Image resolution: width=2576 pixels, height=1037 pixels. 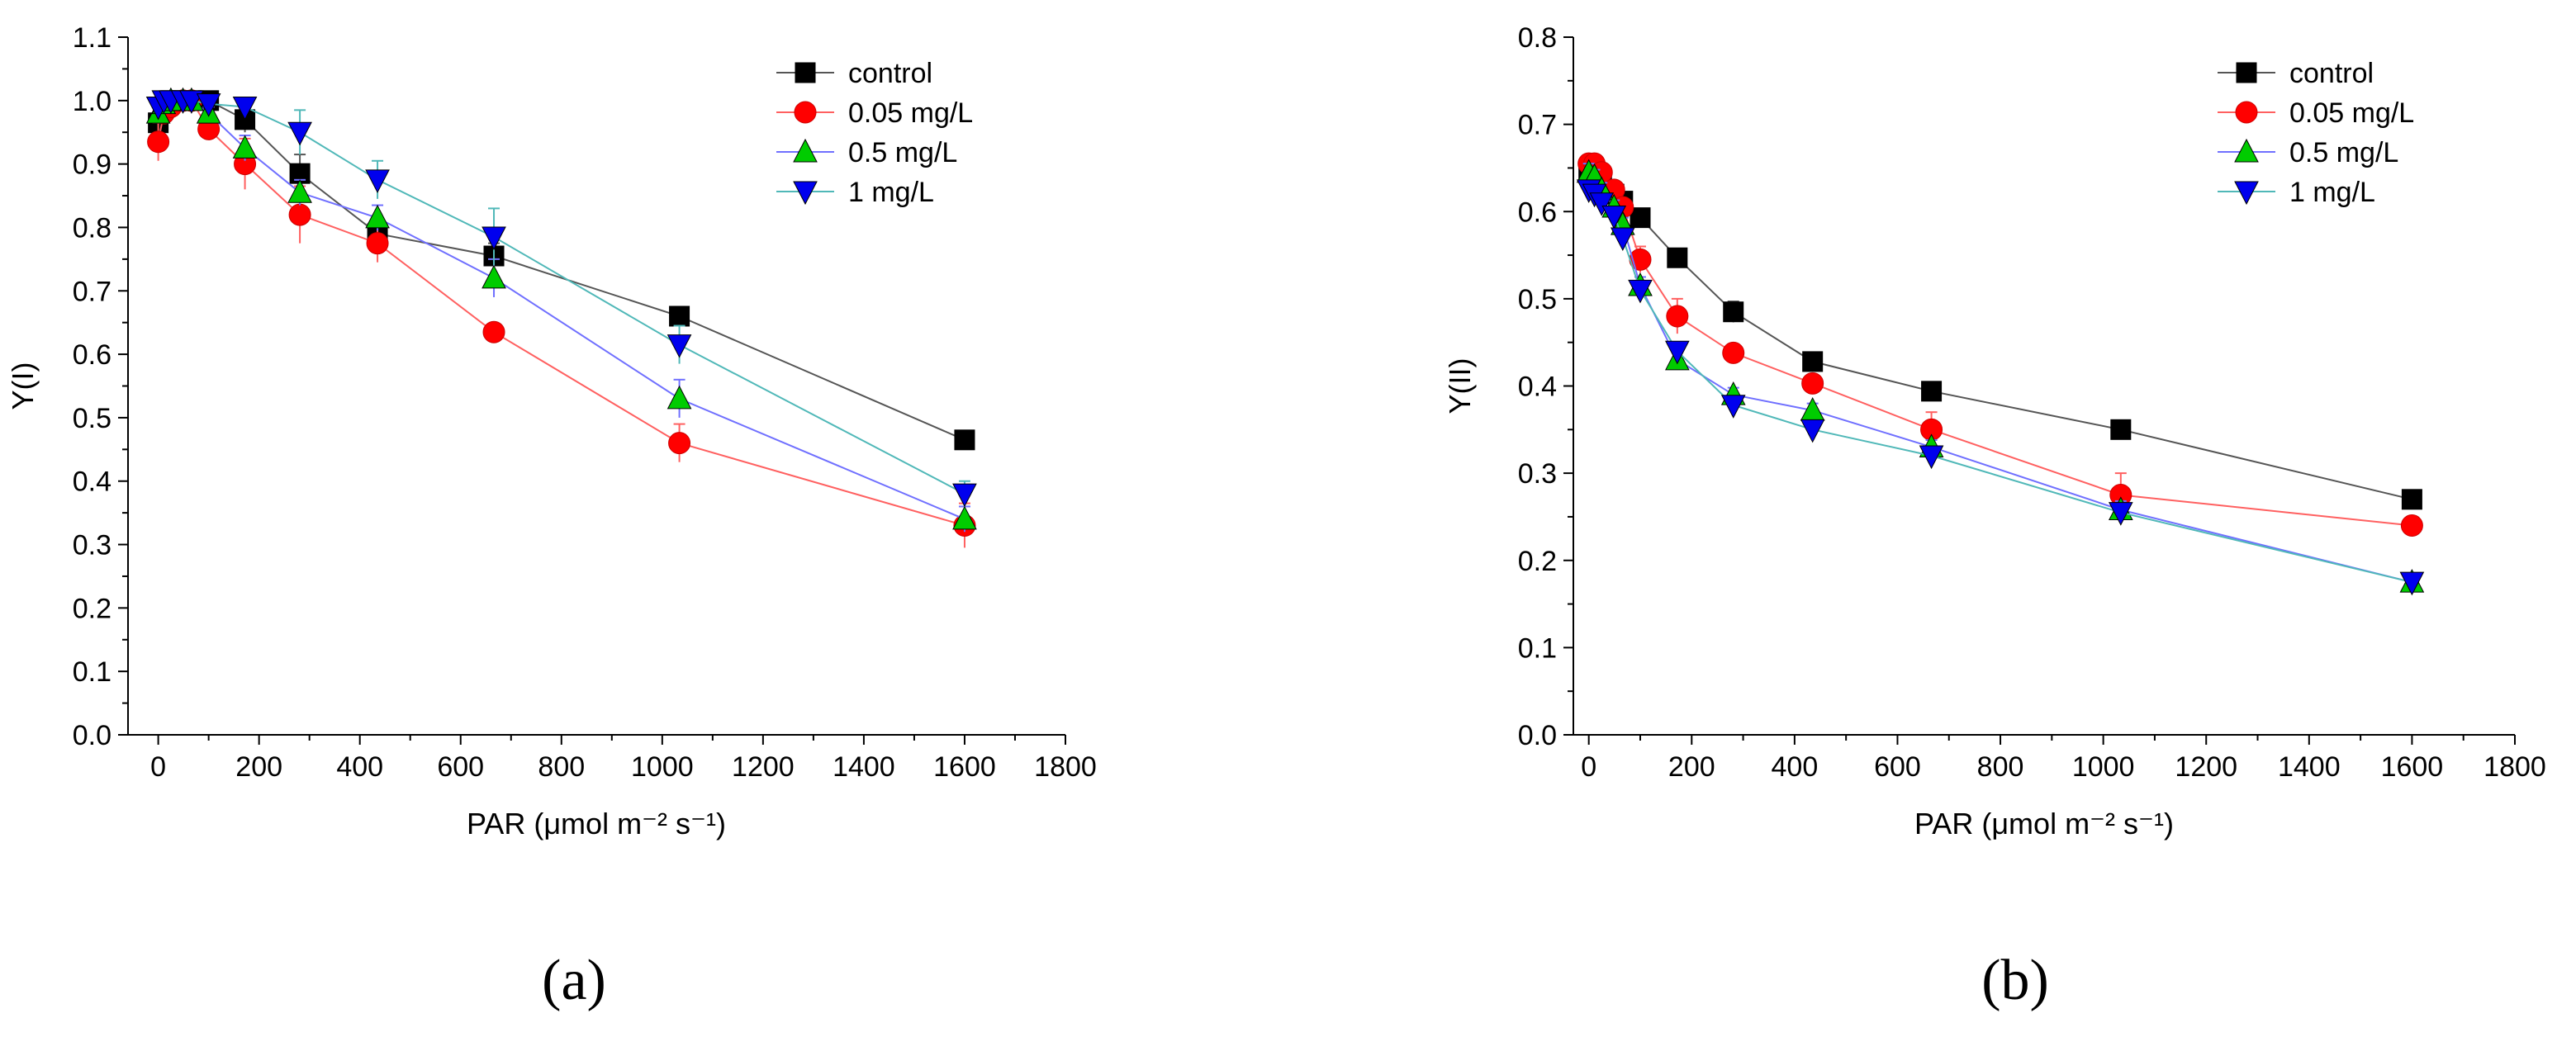 I want to click on x-axis-title-text: PAR, so click(x=501, y=823).